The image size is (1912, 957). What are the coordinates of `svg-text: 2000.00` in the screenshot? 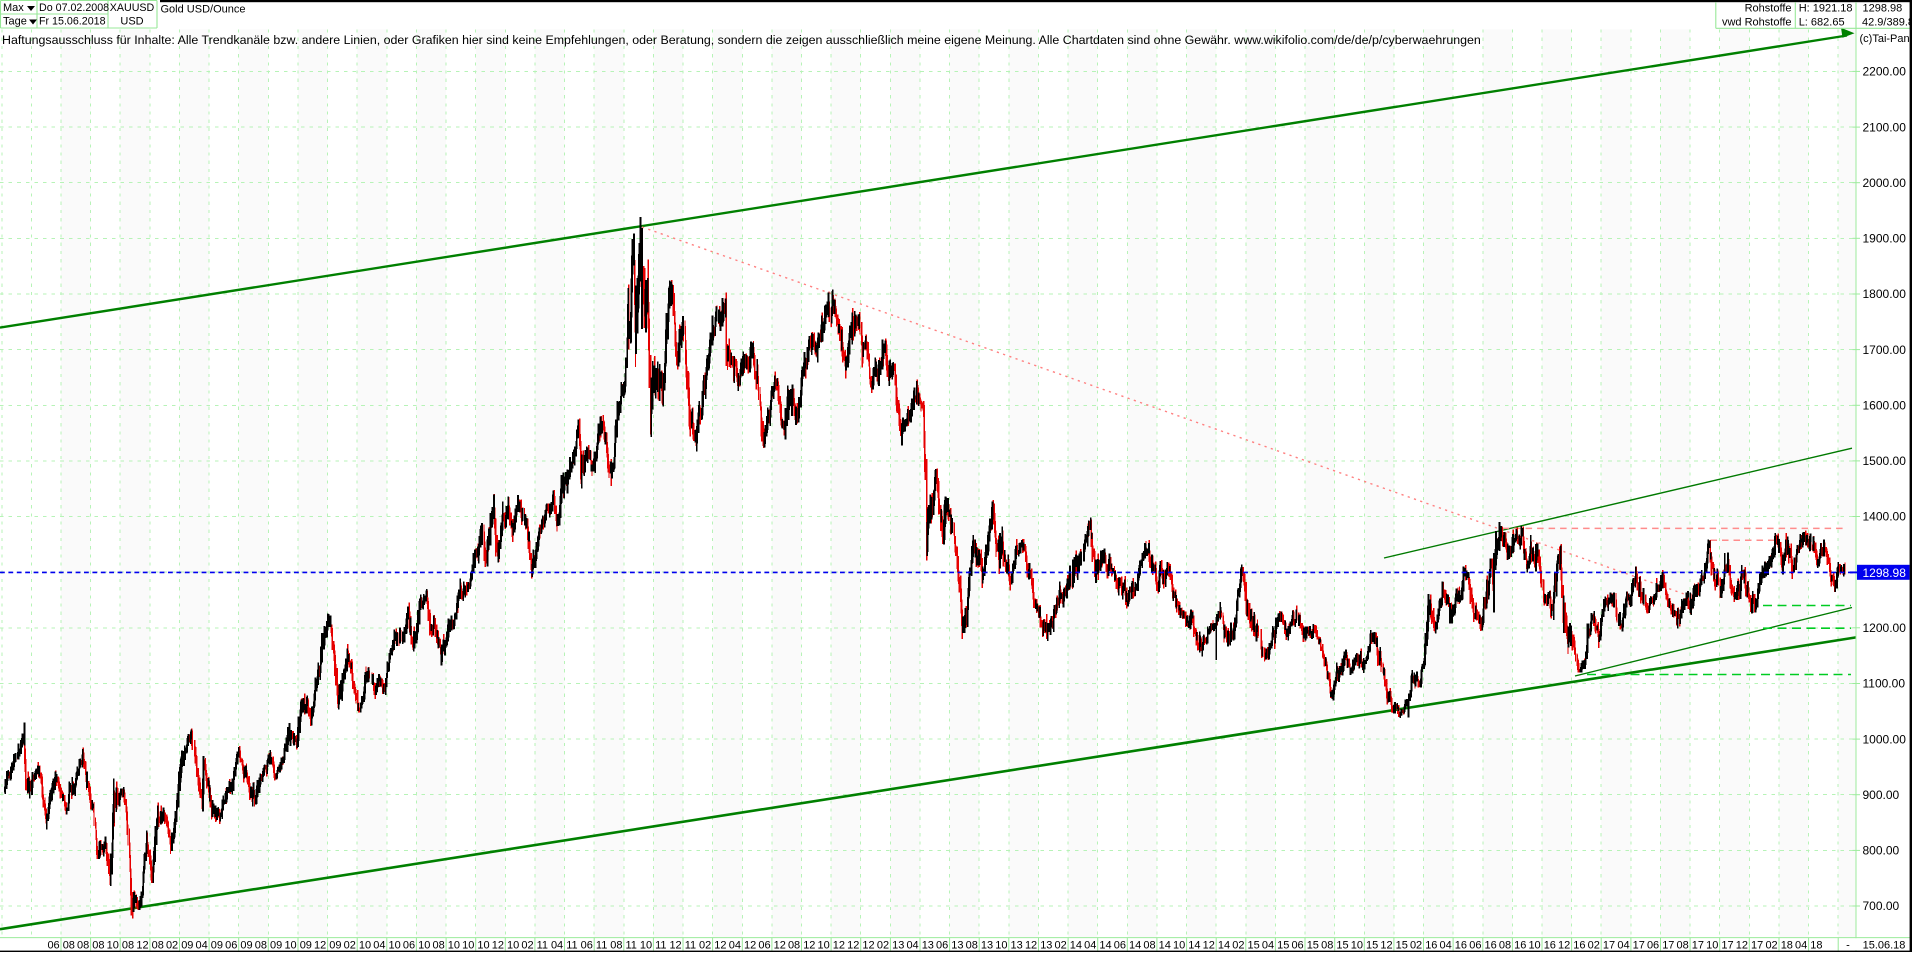 It's located at (1885, 183).